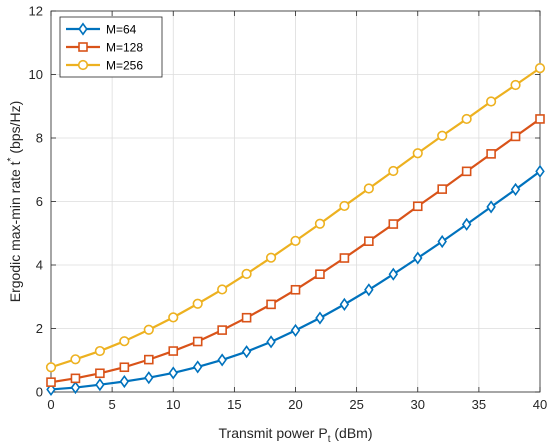 The height and width of the screenshot is (447, 550). I want to click on x-tick-label: 10, so click(173, 404).